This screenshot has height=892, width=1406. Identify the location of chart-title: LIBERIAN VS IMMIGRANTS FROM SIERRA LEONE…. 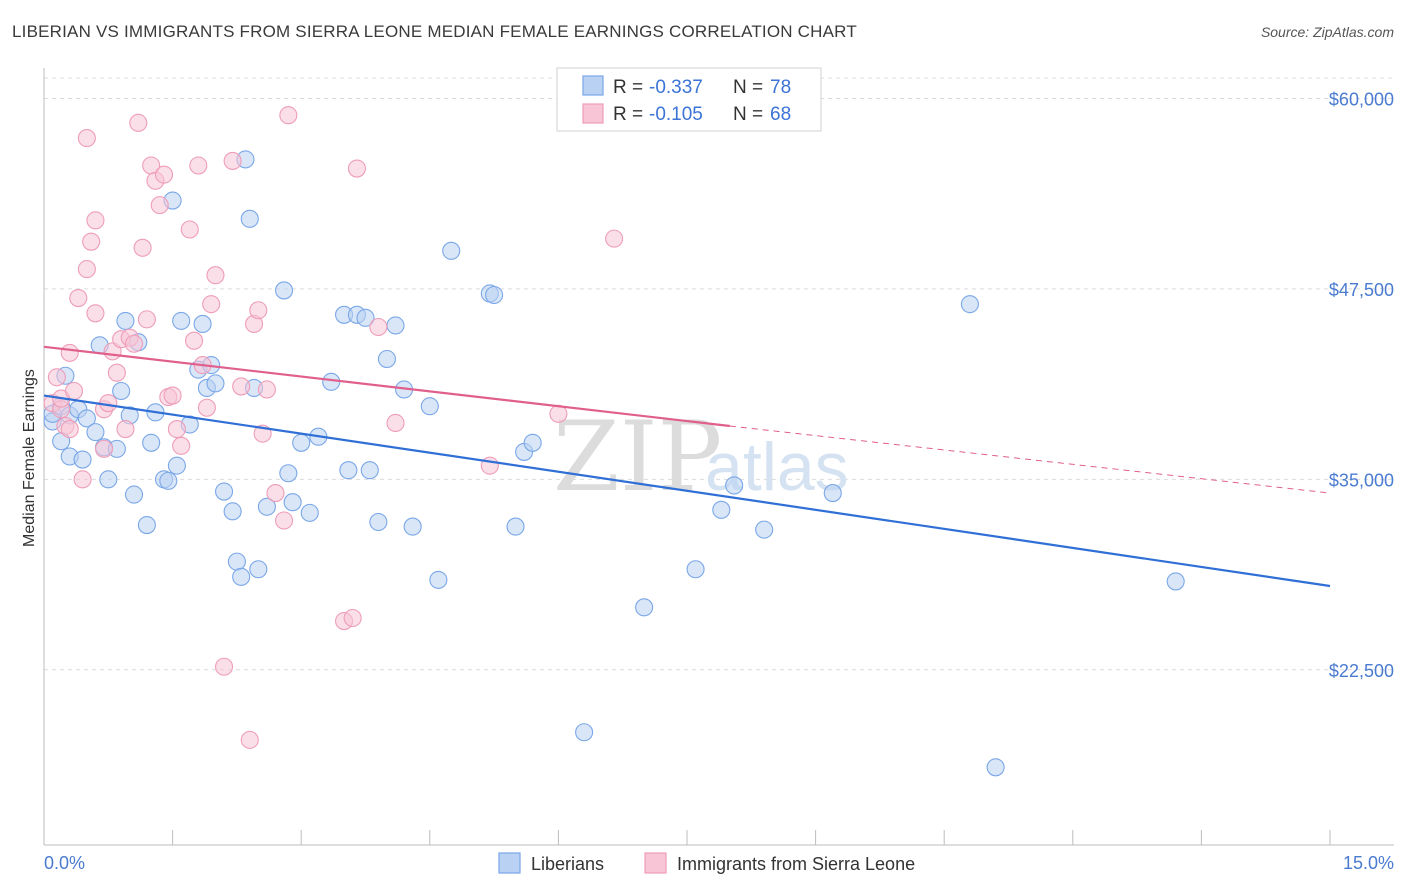
(434, 31).